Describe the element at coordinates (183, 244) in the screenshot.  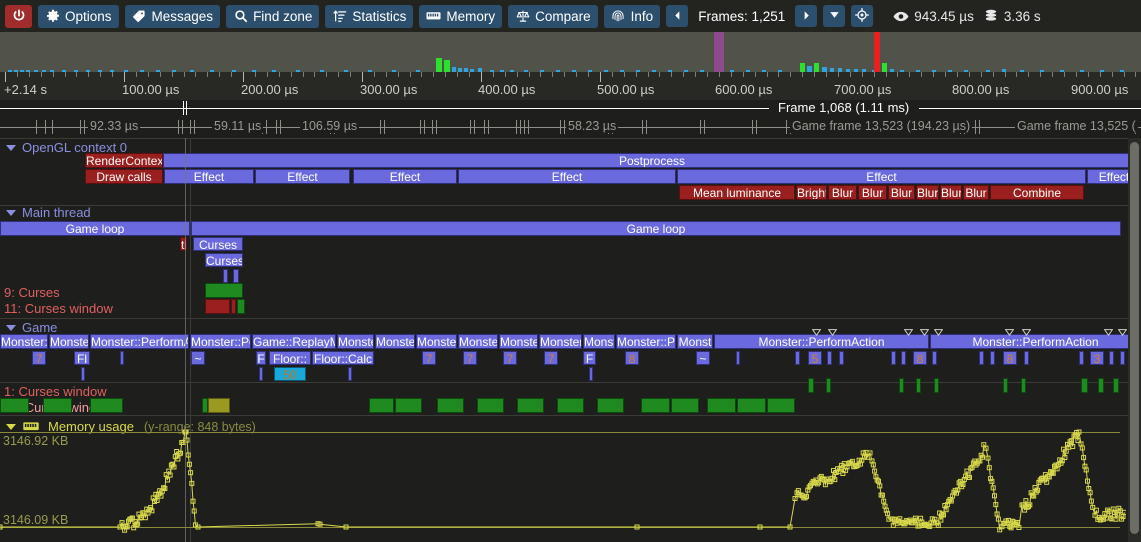
I see `zone-ti: ti` at that location.